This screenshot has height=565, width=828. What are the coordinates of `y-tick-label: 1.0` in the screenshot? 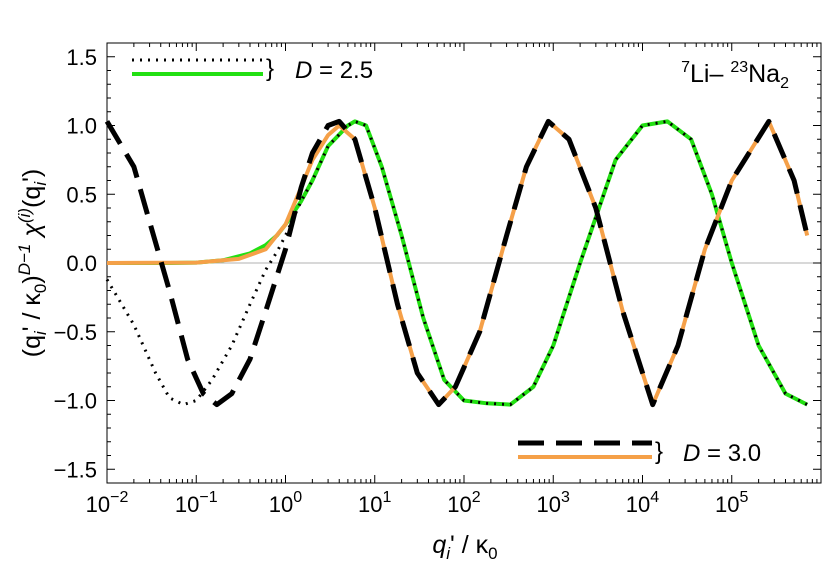 It's located at (81, 126).